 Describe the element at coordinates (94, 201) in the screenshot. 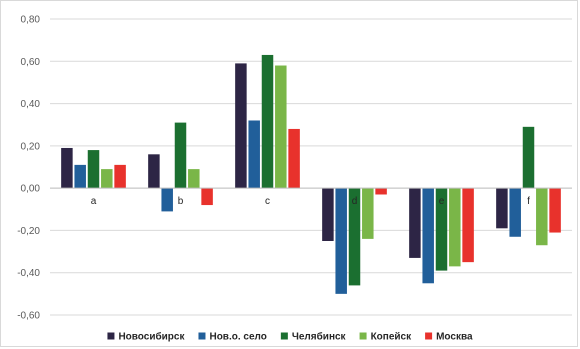

I see `category-label: a` at that location.